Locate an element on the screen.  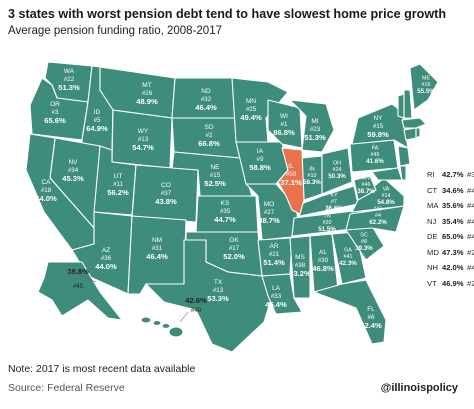
state-shape-ny is located at coordinates (380, 126).